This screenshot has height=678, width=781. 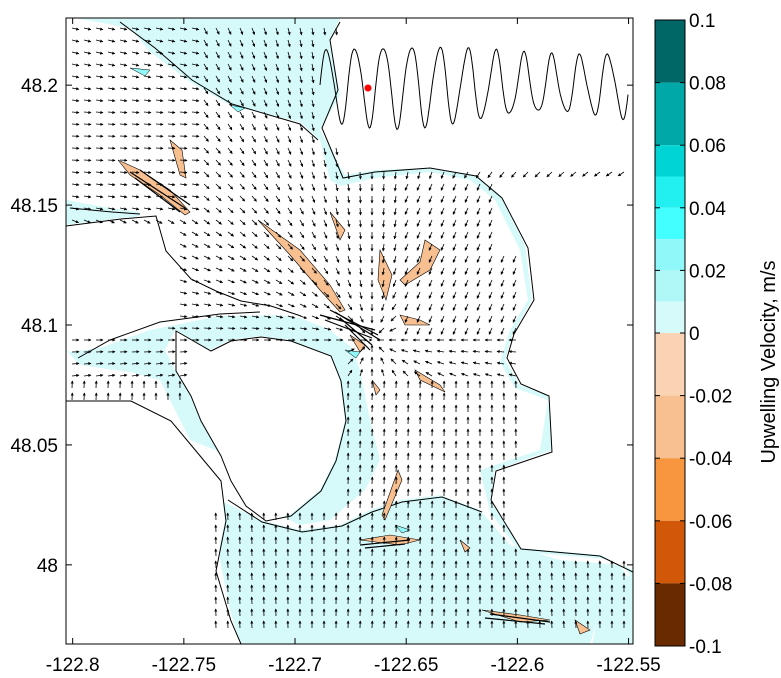 What do you see at coordinates (707, 271) in the screenshot?
I see `colorbar-tick-label: 0.02` at bounding box center [707, 271].